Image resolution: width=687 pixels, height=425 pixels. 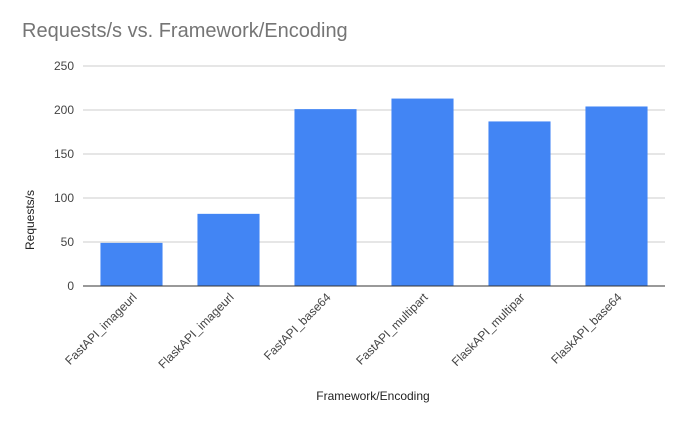 What do you see at coordinates (70, 286) in the screenshot?
I see `y-tick-label: 0` at bounding box center [70, 286].